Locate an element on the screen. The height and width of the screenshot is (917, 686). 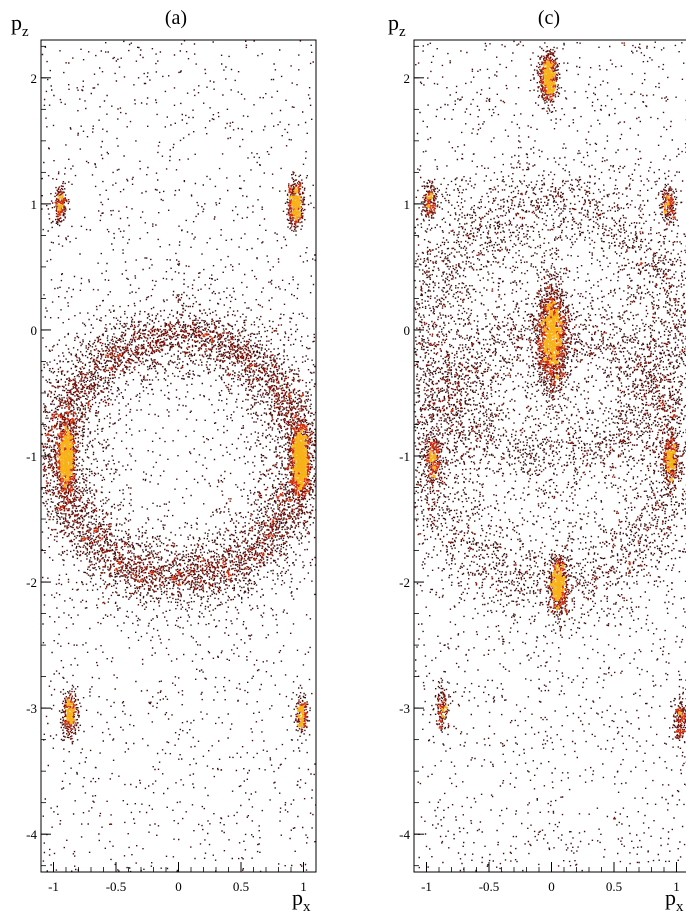
panel-label: (c) is located at coordinates (549, 18).